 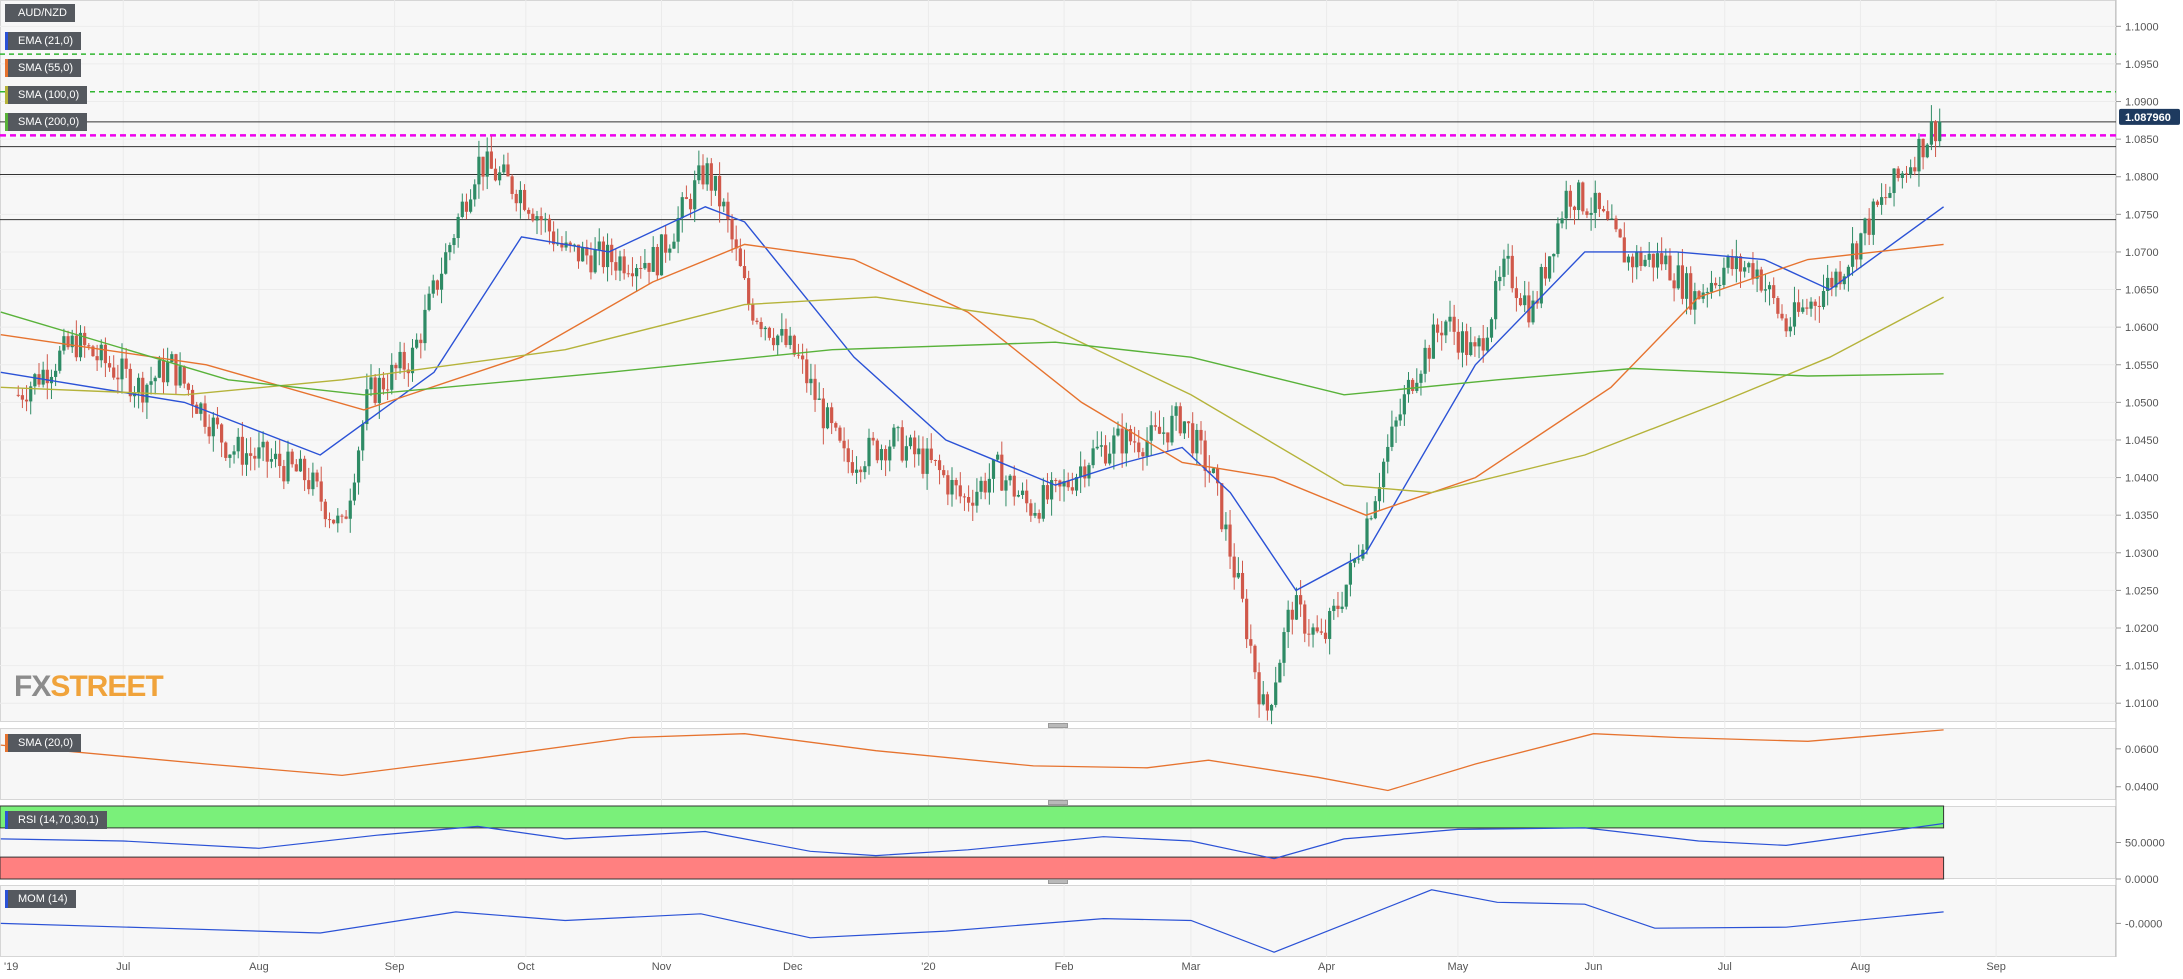 What do you see at coordinates (46, 122) in the screenshot?
I see `sma200-label: SMA (200,0)` at bounding box center [46, 122].